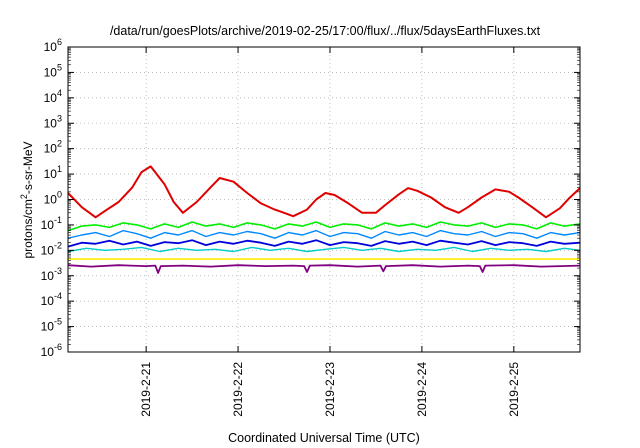 The height and width of the screenshot is (448, 640). I want to click on y-tick-label: 10³, so click(53, 121).